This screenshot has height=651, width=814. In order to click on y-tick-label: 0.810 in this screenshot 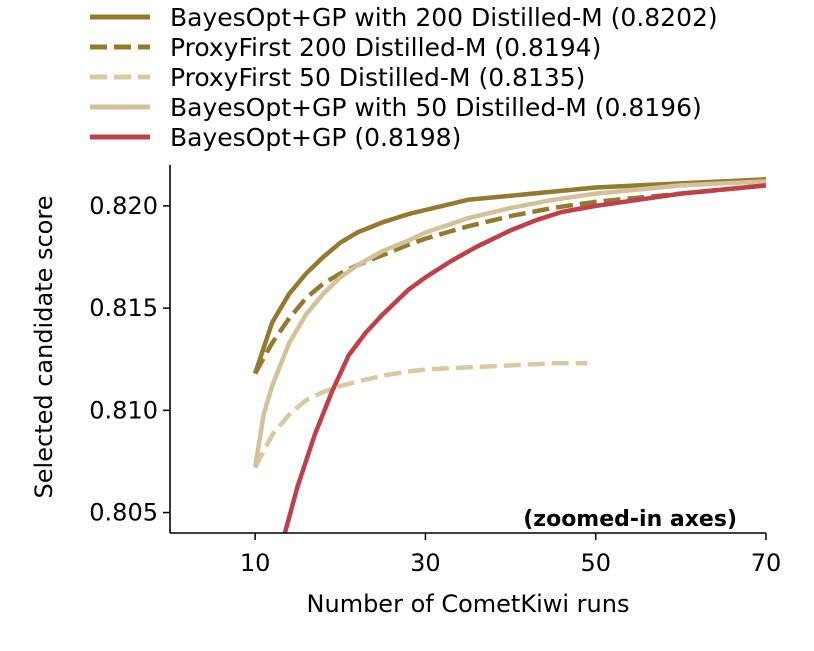, I will do `click(123, 410)`.